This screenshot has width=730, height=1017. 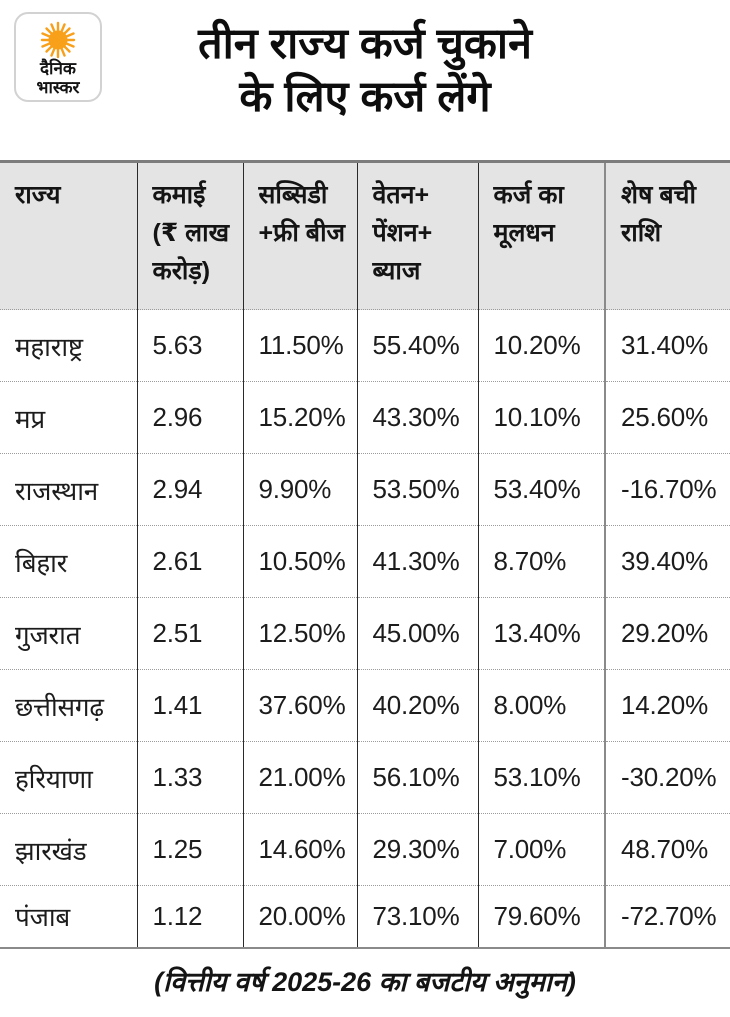 I want to click on table-row: राजस्थान 2.94 9.90% 53.50% 53.40% -16.70%, so click(x=365, y=489).